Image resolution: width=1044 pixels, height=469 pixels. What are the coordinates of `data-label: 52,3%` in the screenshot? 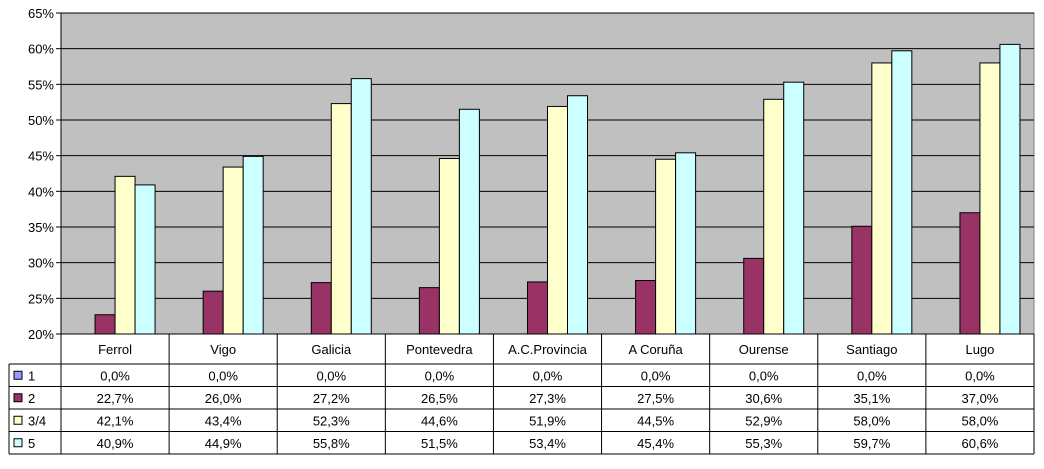 It's located at (331, 420).